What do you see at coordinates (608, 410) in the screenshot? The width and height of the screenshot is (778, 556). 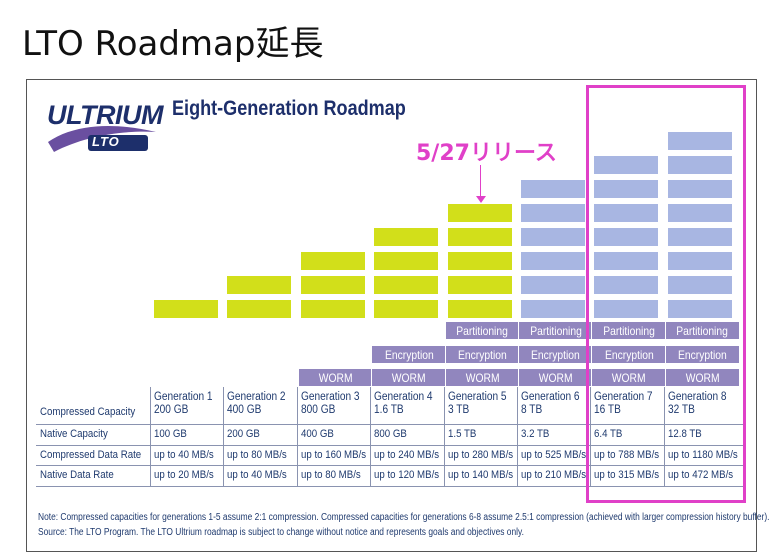 I see `compressed-capacity-value: 16 TB` at bounding box center [608, 410].